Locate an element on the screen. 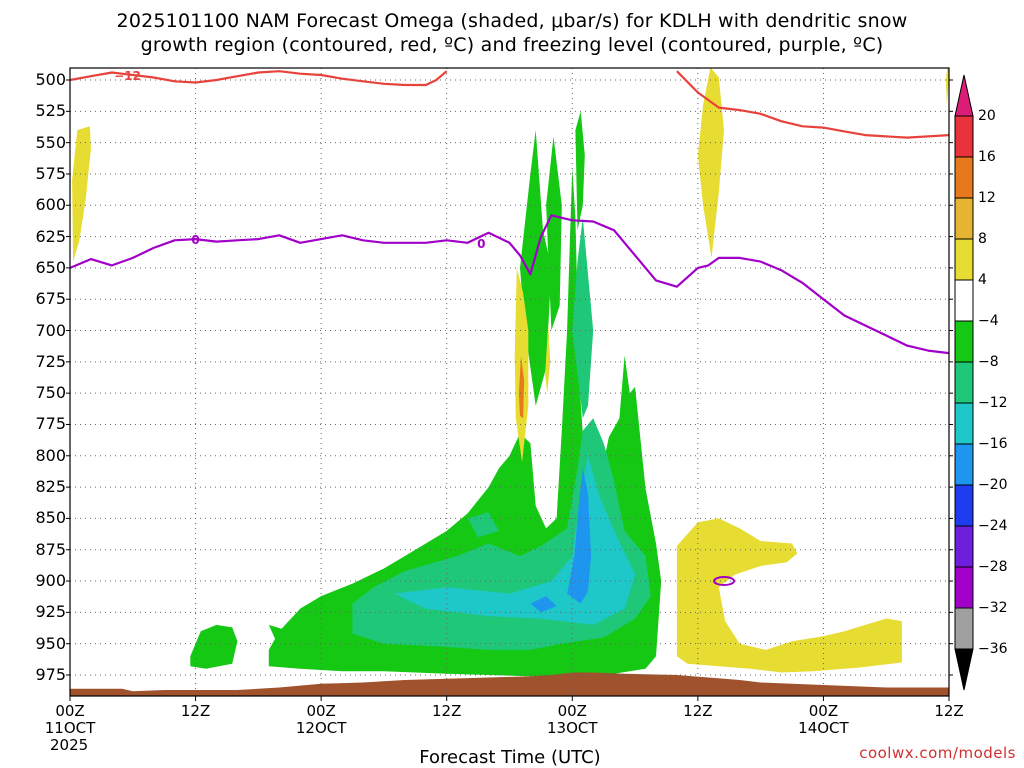  y-tick-label: 625 is located at coordinates (50, 236).